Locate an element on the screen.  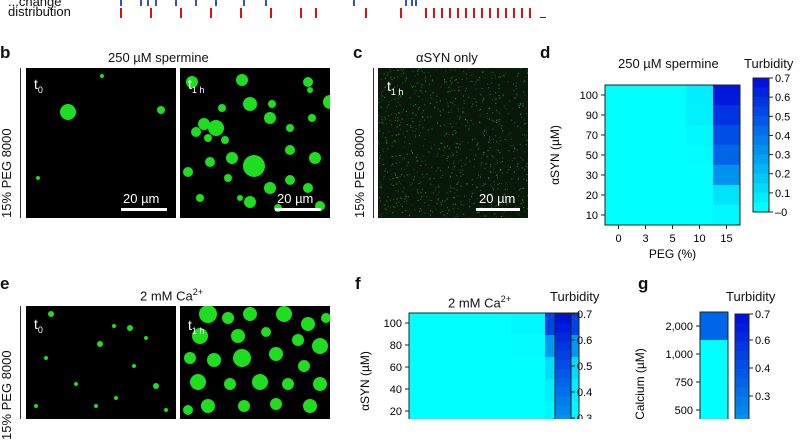
x-tick-label: 3 is located at coordinates (645, 239).